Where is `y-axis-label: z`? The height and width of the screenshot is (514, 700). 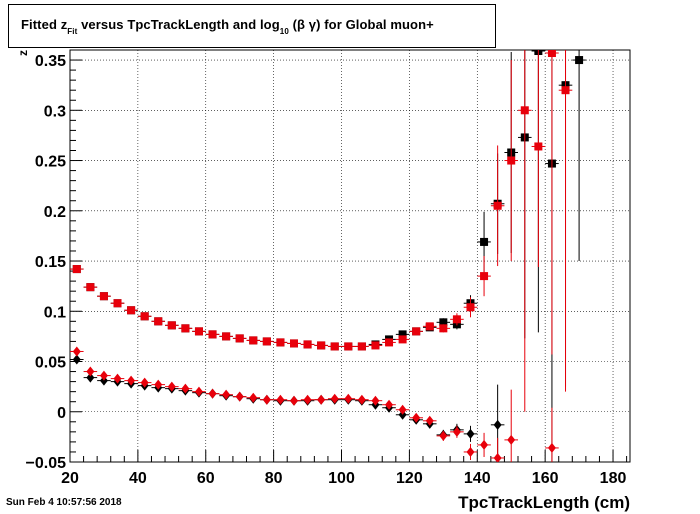 y-axis-label: z is located at coordinates (23, 53).